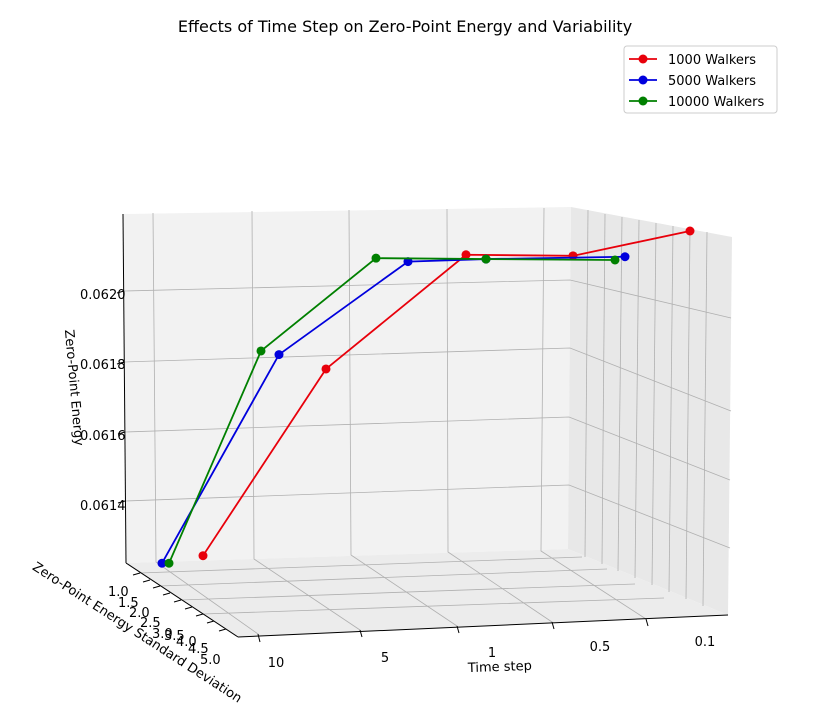 The width and height of the screenshot is (816, 717). Describe the element at coordinates (483, 626) in the screenshot. I see `x-axis-line` at that location.